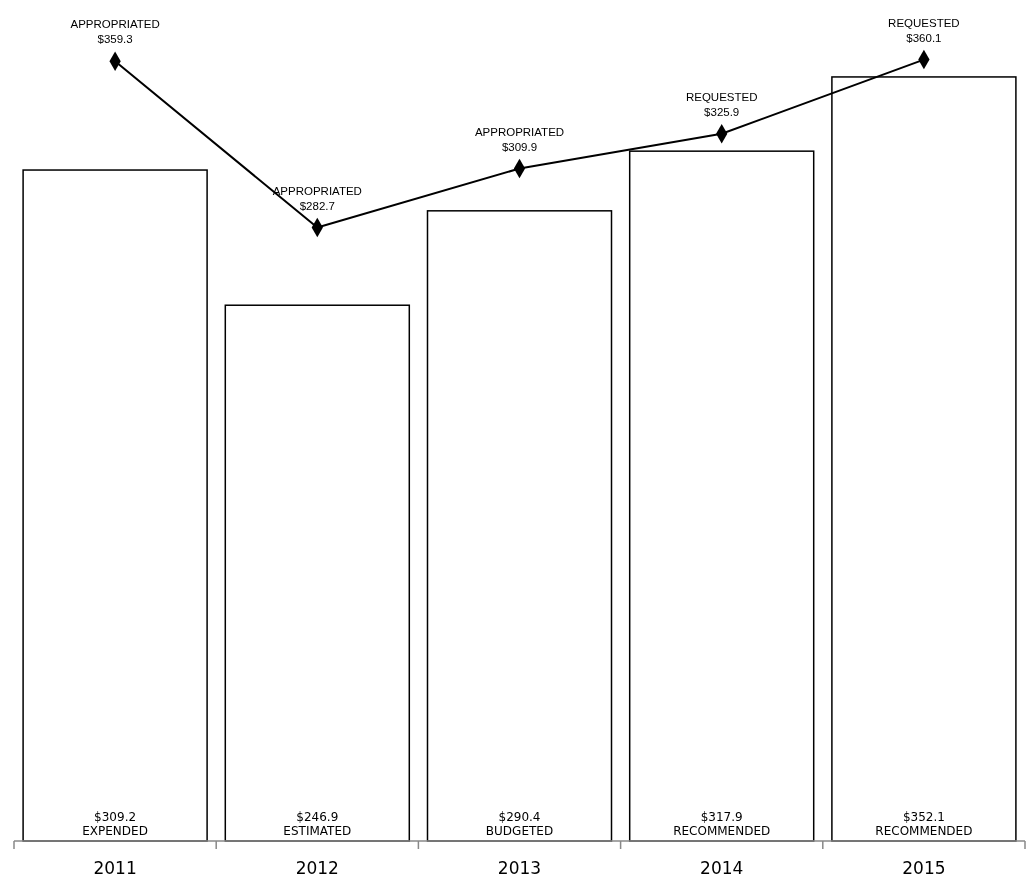 The image size is (1027, 881). I want to click on data-label: APPROPRIATED $282.7, so click(317, 198).